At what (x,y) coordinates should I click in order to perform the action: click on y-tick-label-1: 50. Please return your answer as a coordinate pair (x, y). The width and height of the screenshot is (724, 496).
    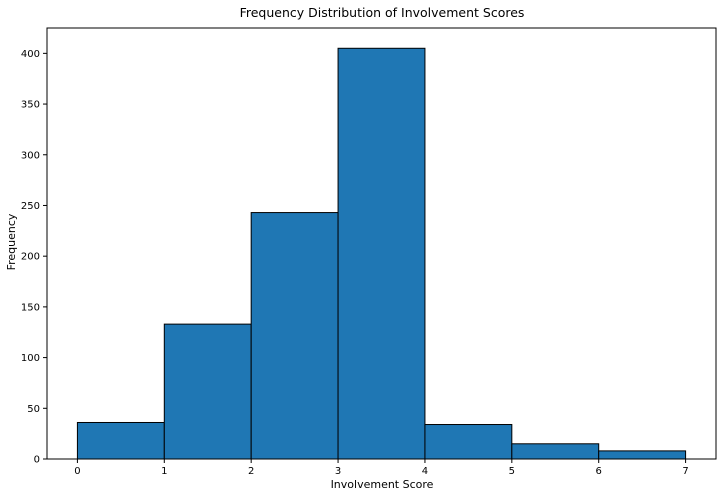
    Looking at the image, I should click on (33, 409).